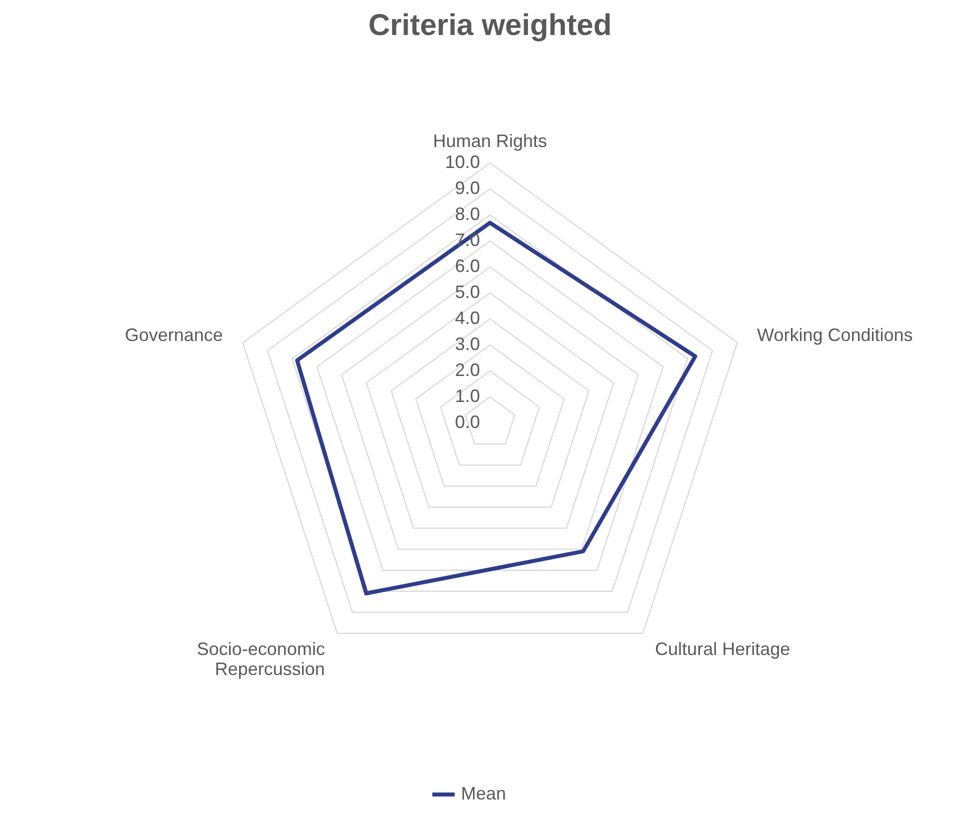 This screenshot has width=958, height=826. Describe the element at coordinates (467, 396) in the screenshot. I see `y-tick-label: 1.0` at that location.